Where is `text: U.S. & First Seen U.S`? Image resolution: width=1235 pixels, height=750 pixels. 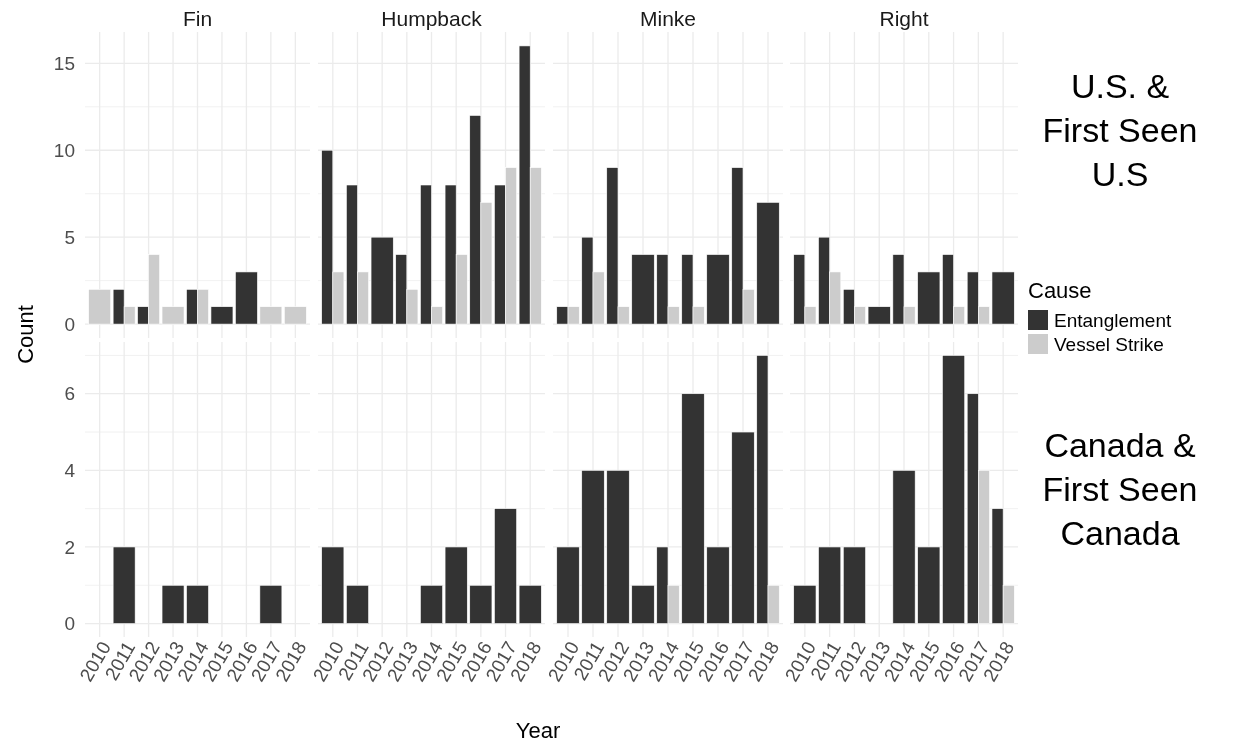
text: U.S. & First Seen U.S is located at coordinates (1120, 129).